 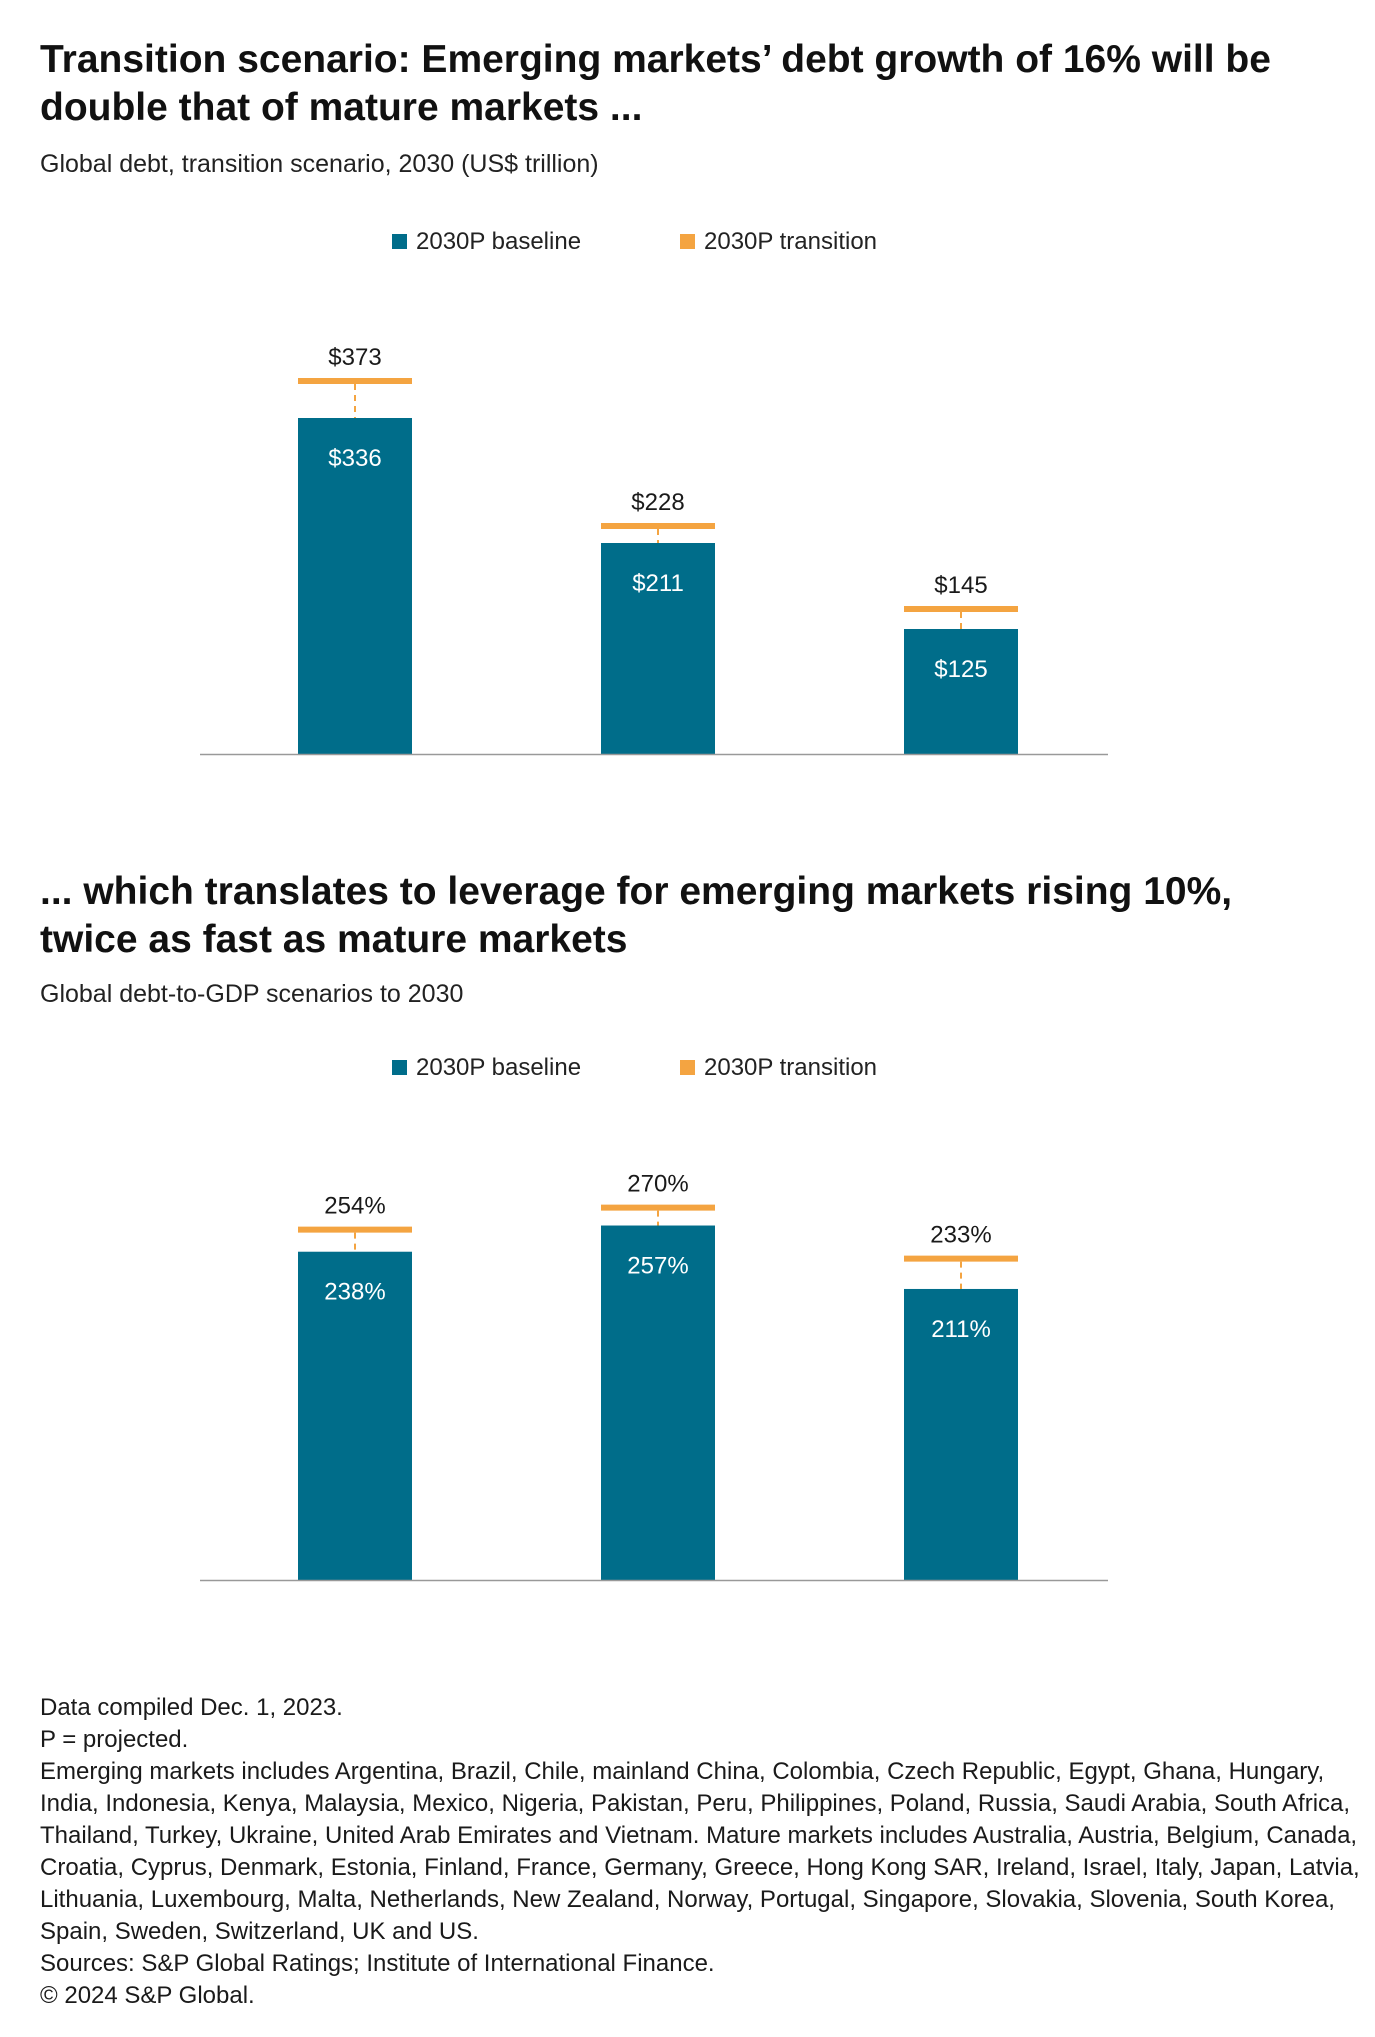 What do you see at coordinates (960, 669) in the screenshot?
I see `label-baseline-2: $125` at bounding box center [960, 669].